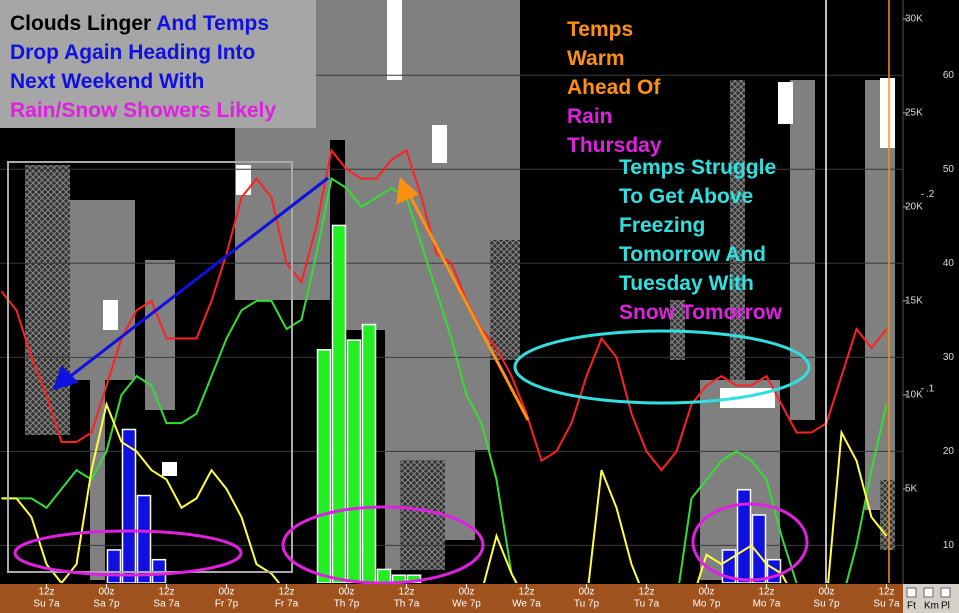 The height and width of the screenshot is (613, 959). Describe the element at coordinates (826, 604) in the screenshot. I see `x-tick-label: Su 7p` at that location.